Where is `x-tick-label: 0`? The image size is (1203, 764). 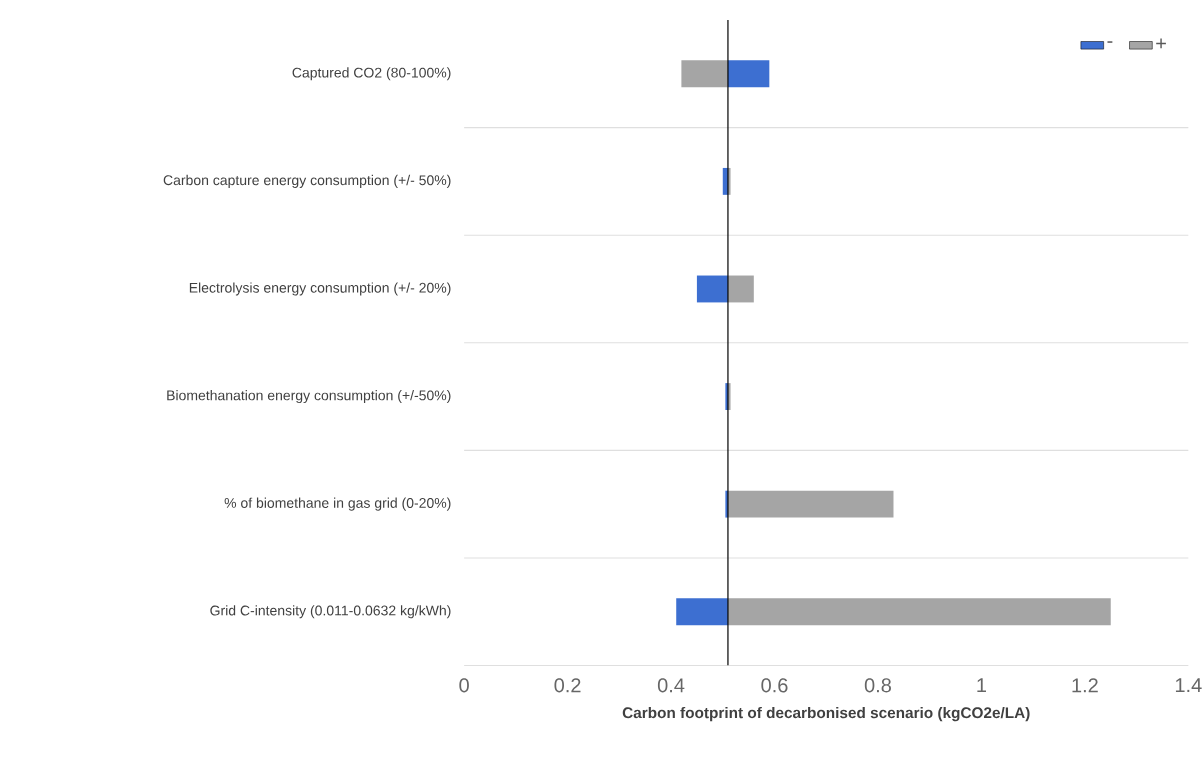 x-tick-label: 0 is located at coordinates (464, 685).